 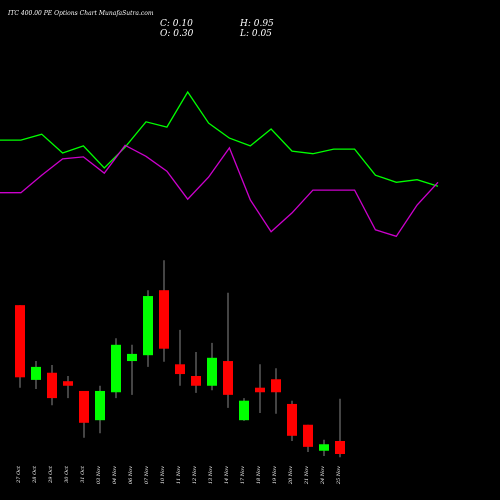 I want to click on low-label: L: 0.05, so click(x=255, y=34).